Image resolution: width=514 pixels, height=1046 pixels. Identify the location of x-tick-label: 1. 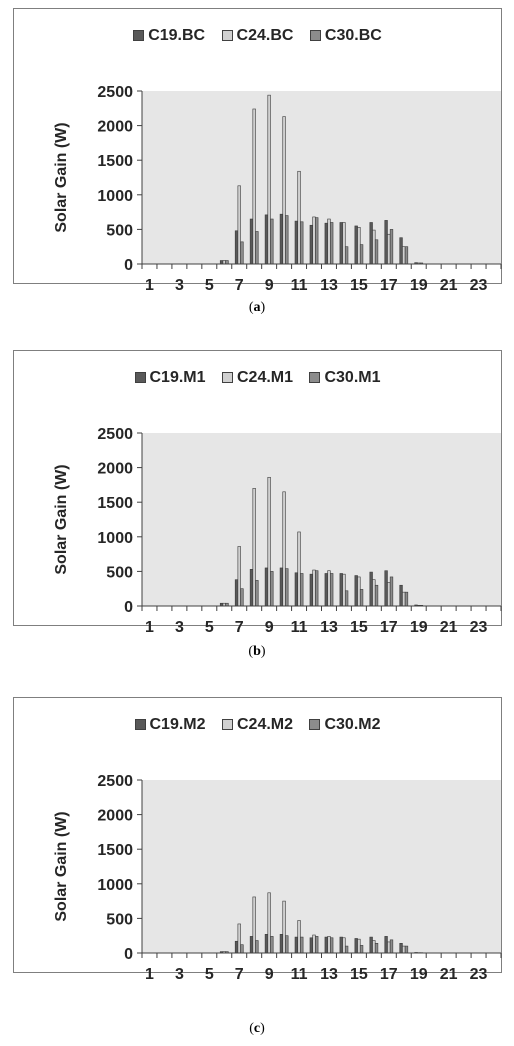
(149, 627).